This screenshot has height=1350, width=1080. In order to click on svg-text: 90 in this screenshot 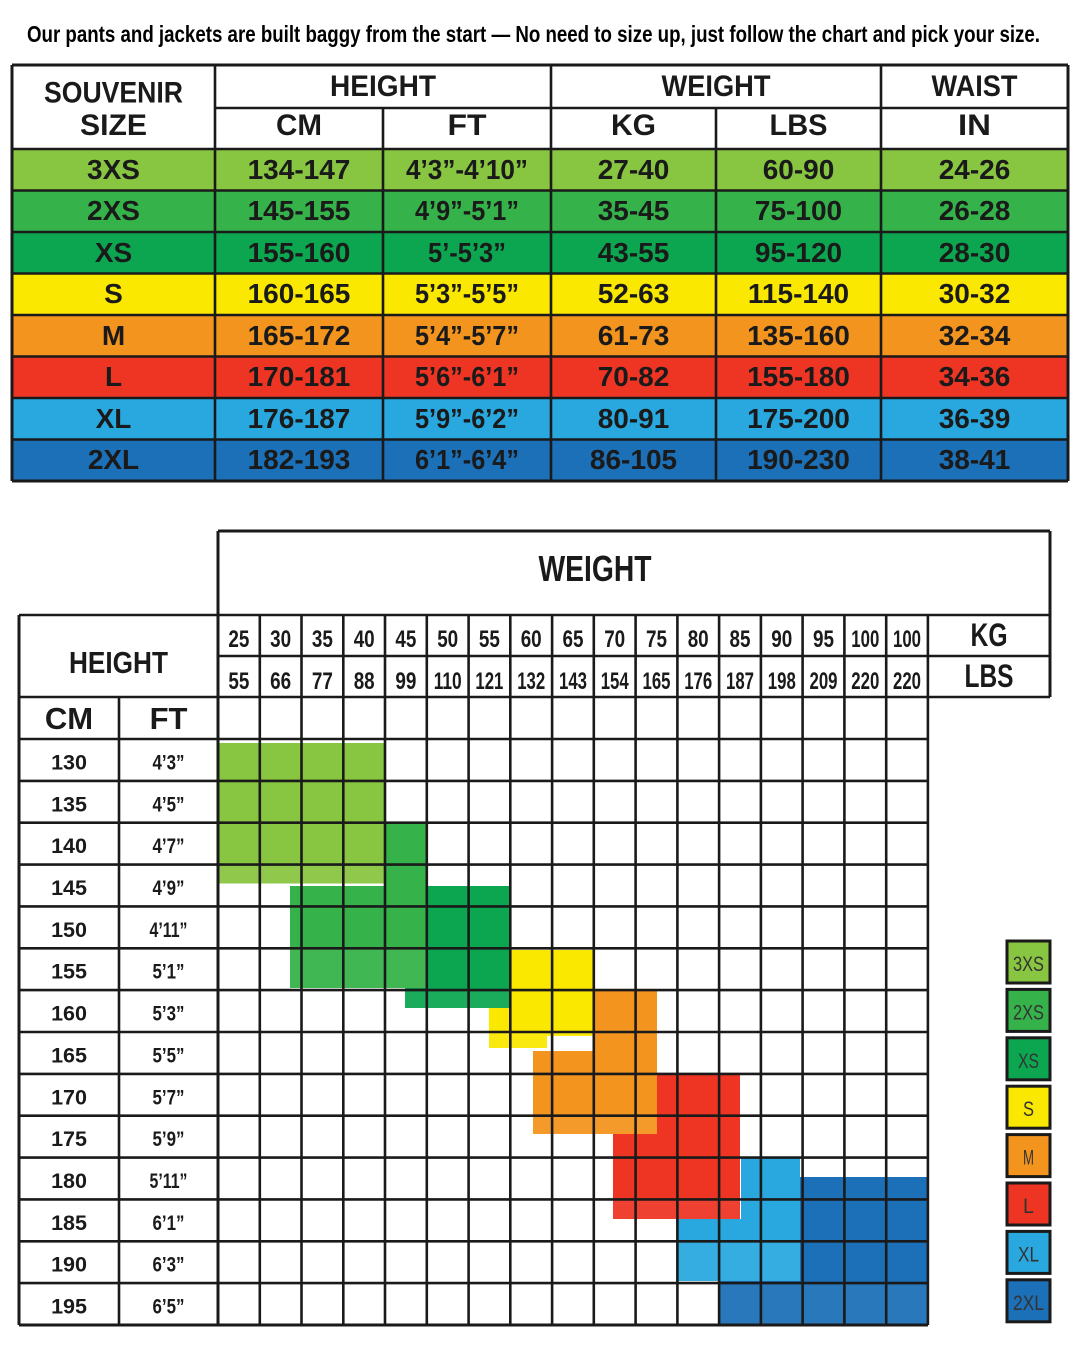, I will do `click(781, 639)`.